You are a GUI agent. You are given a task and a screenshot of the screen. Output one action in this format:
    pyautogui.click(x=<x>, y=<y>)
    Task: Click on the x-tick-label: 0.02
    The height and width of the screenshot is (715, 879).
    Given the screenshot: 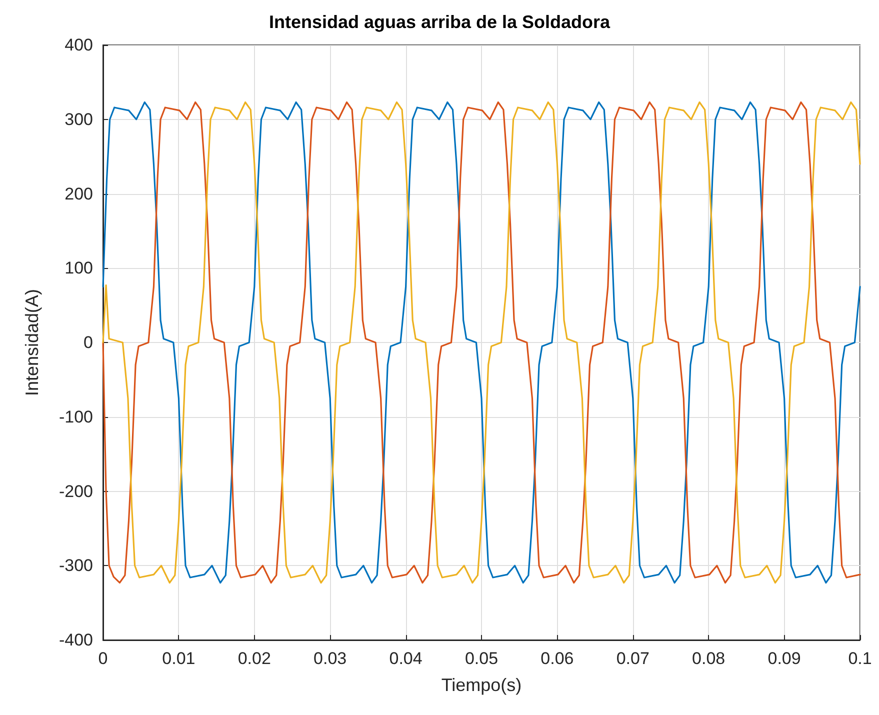 What is the action you would take?
    pyautogui.click(x=254, y=658)
    